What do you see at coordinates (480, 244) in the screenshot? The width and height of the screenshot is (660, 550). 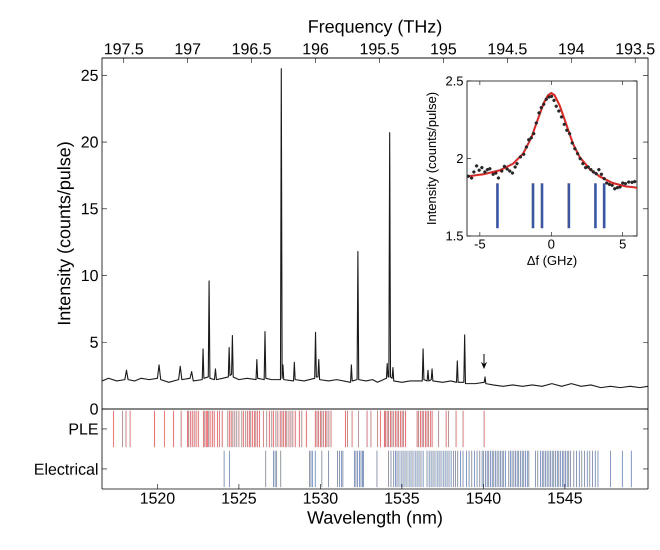 I see `x-tick-label: -5` at bounding box center [480, 244].